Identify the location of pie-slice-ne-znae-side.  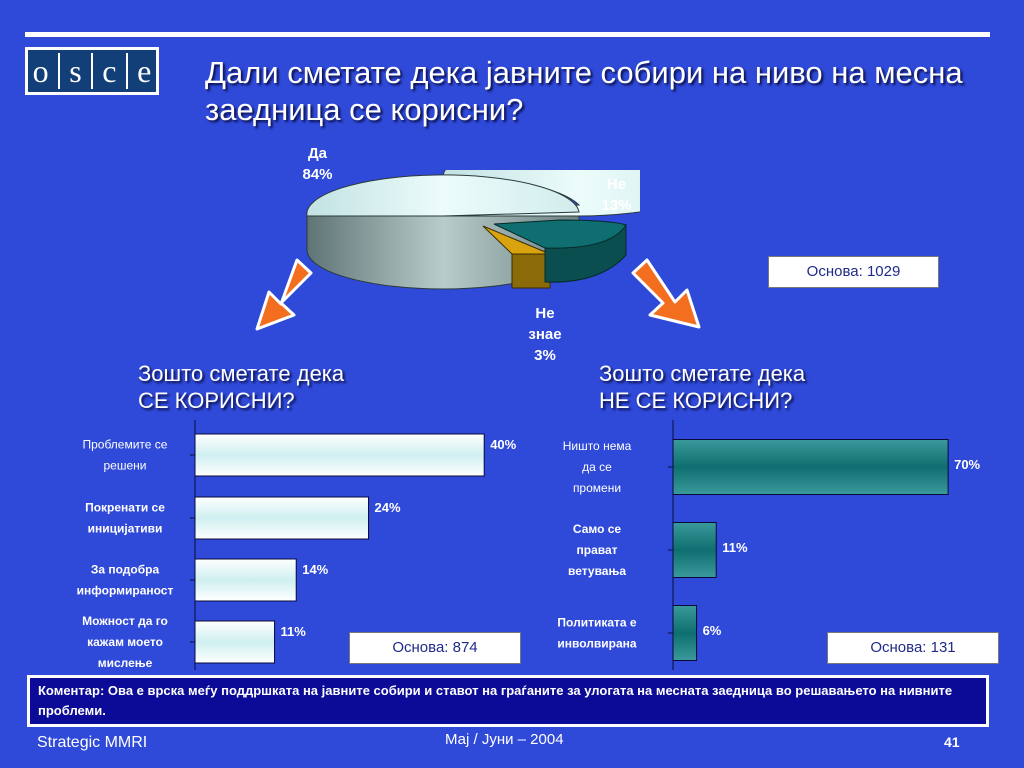
(531, 271).